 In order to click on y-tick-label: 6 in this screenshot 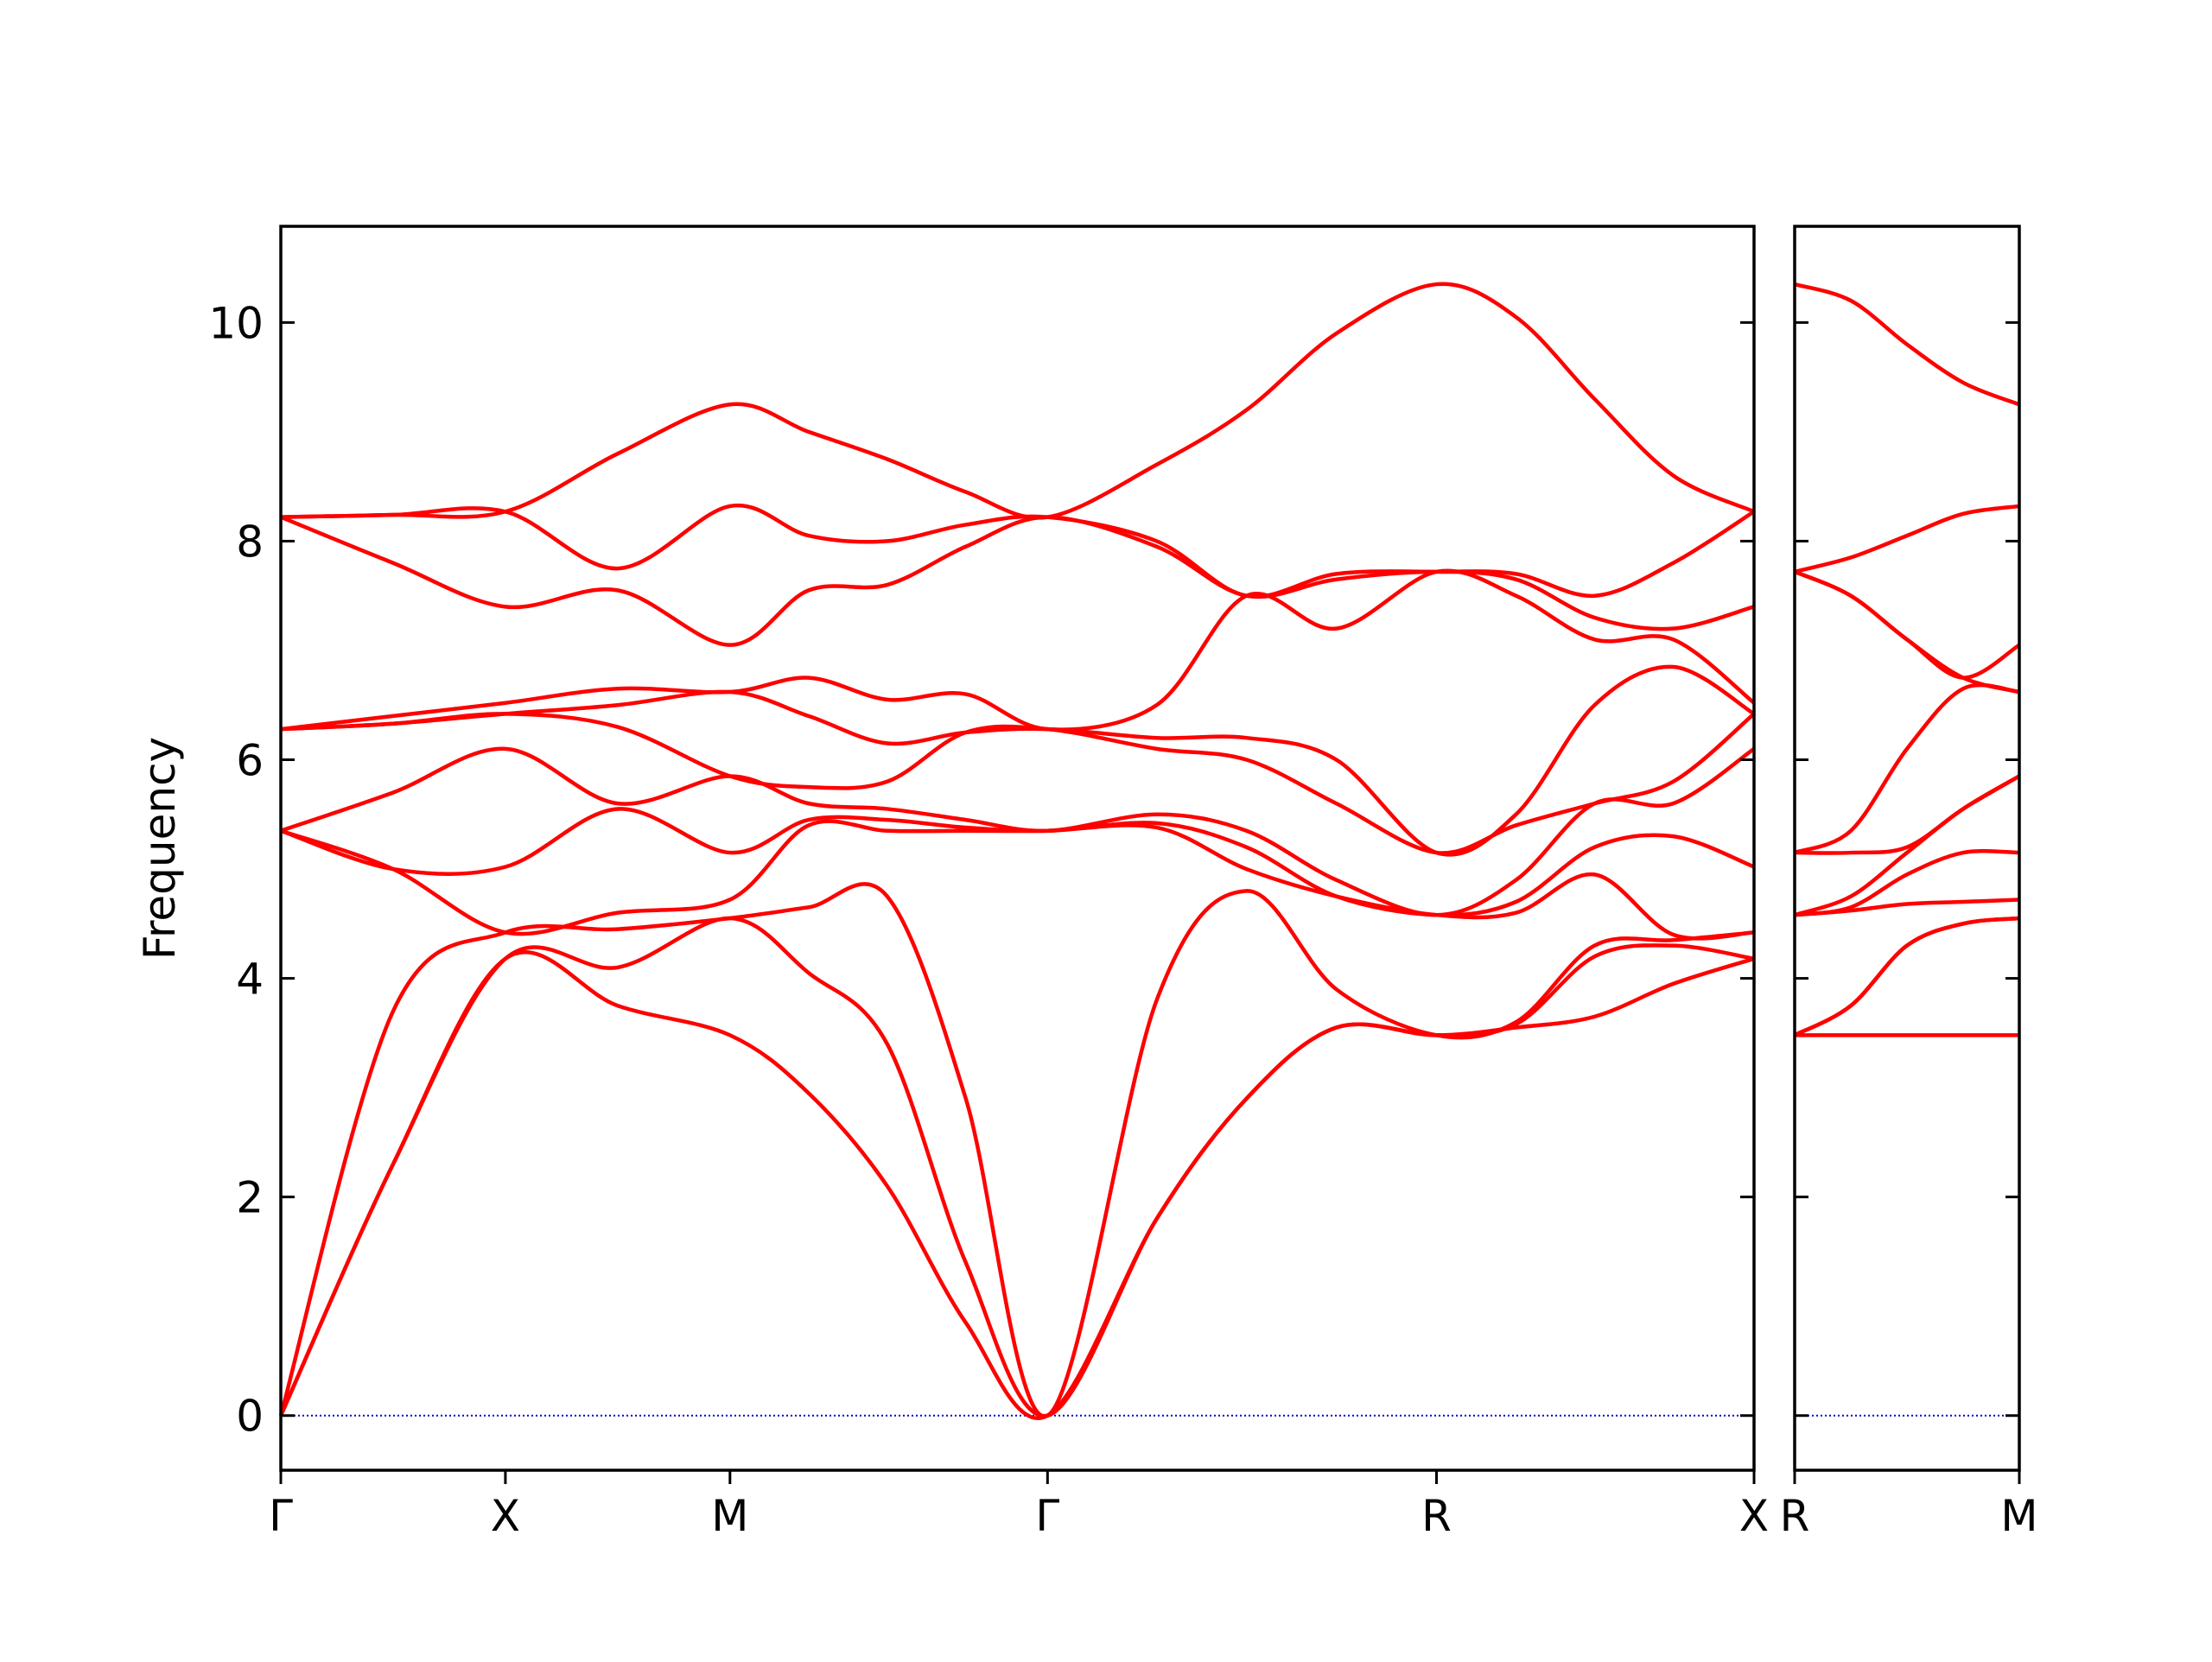, I will do `click(250, 761)`.